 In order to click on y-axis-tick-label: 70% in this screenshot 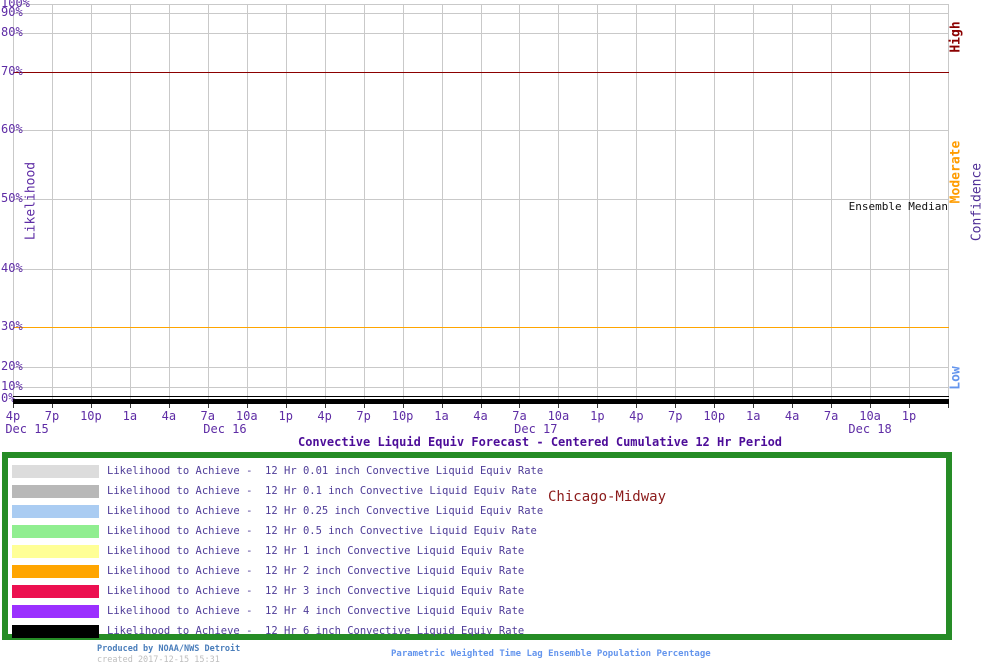, I will do `click(12, 71)`.